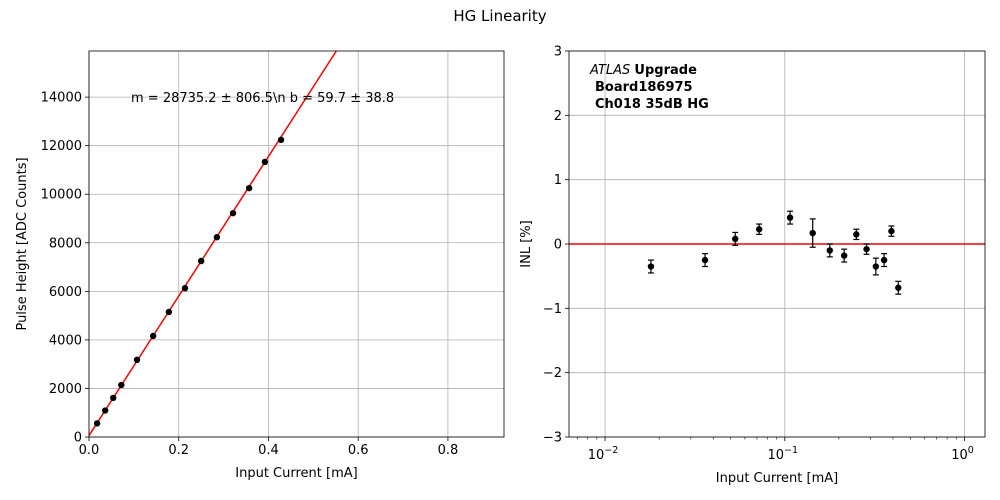  What do you see at coordinates (178, 450) in the screenshot?
I see `x-tick-label: 0.2` at bounding box center [178, 450].